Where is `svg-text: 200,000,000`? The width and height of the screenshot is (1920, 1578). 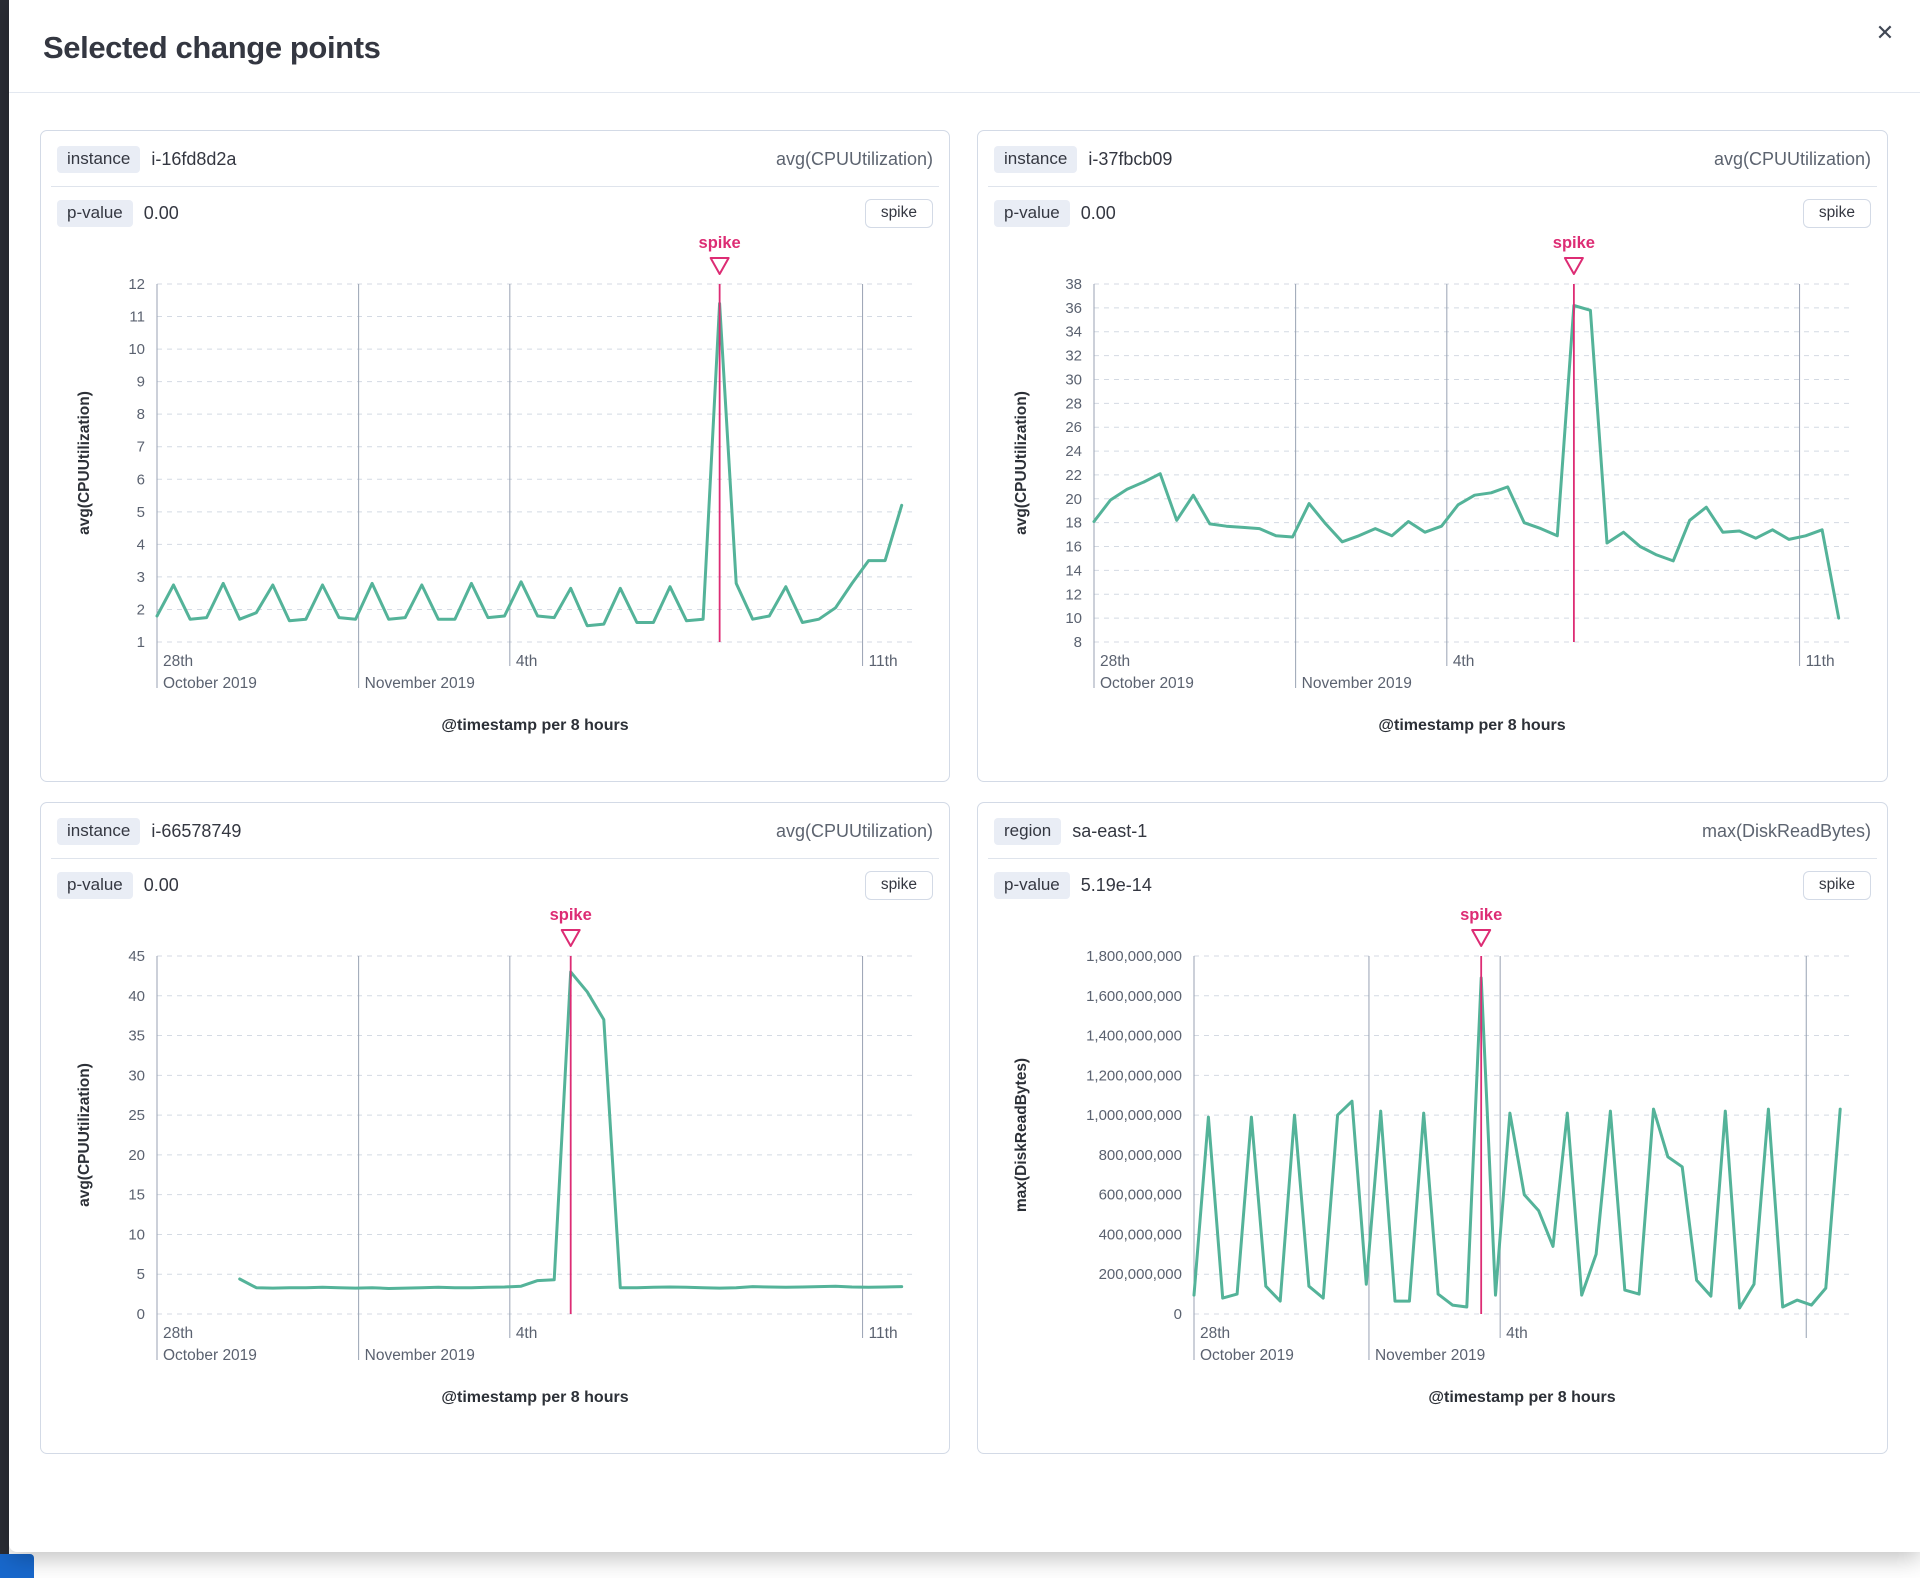 svg-text: 200,000,000 is located at coordinates (1140, 1274).